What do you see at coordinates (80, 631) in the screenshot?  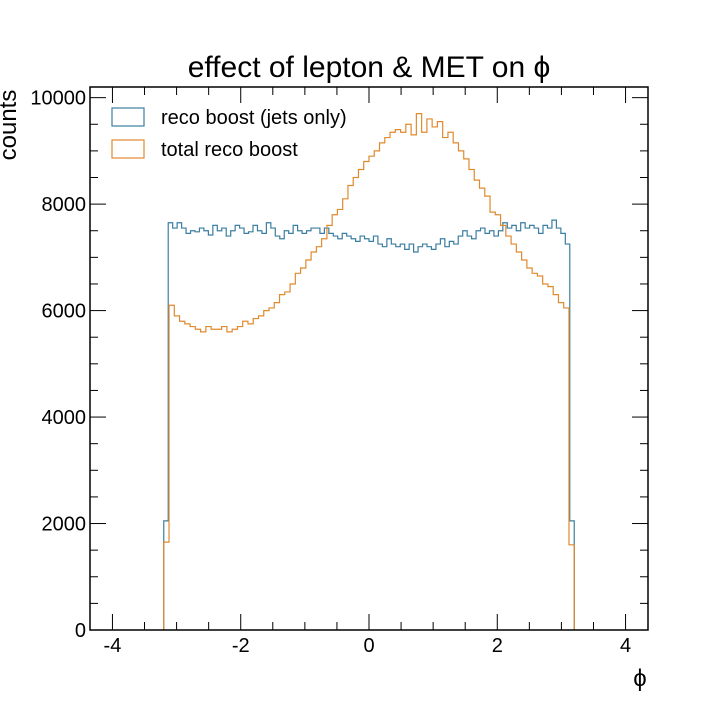 I see `y-tick-label: 0` at bounding box center [80, 631].